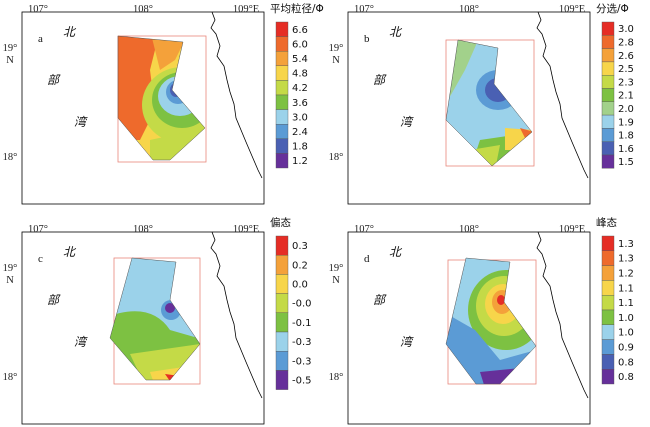 The height and width of the screenshot is (427, 650). I want to click on legend-value: 1.6, so click(626, 149).